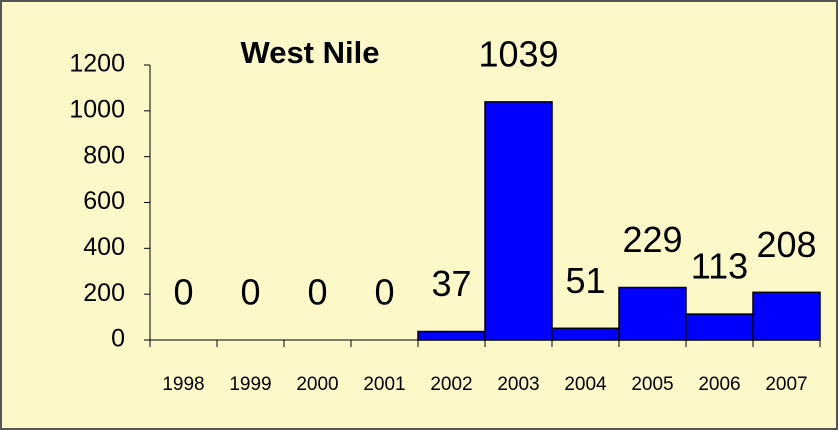 This screenshot has width=838, height=430. Describe the element at coordinates (97, 64) in the screenshot. I see `y-tick-label: 1200` at that location.